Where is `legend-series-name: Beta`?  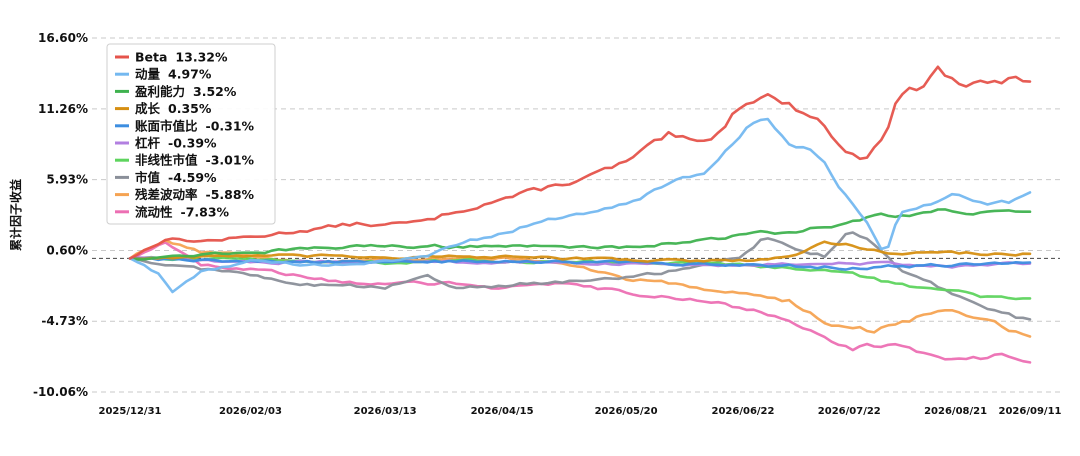 legend-series-name: Beta is located at coordinates (151, 57).